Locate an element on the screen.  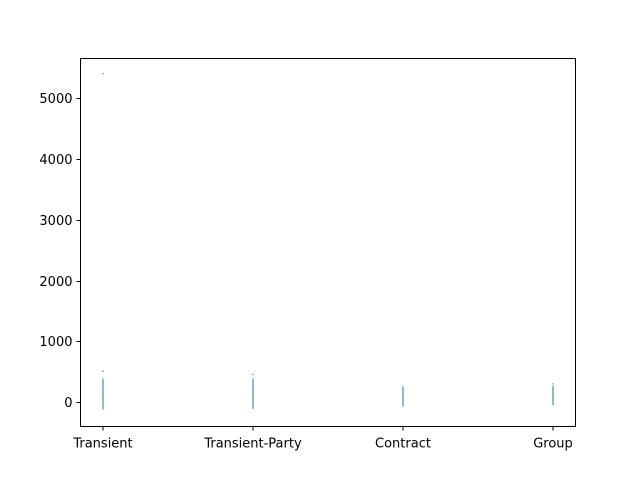
x-tick-label-transient: Transient is located at coordinates (102, 444).